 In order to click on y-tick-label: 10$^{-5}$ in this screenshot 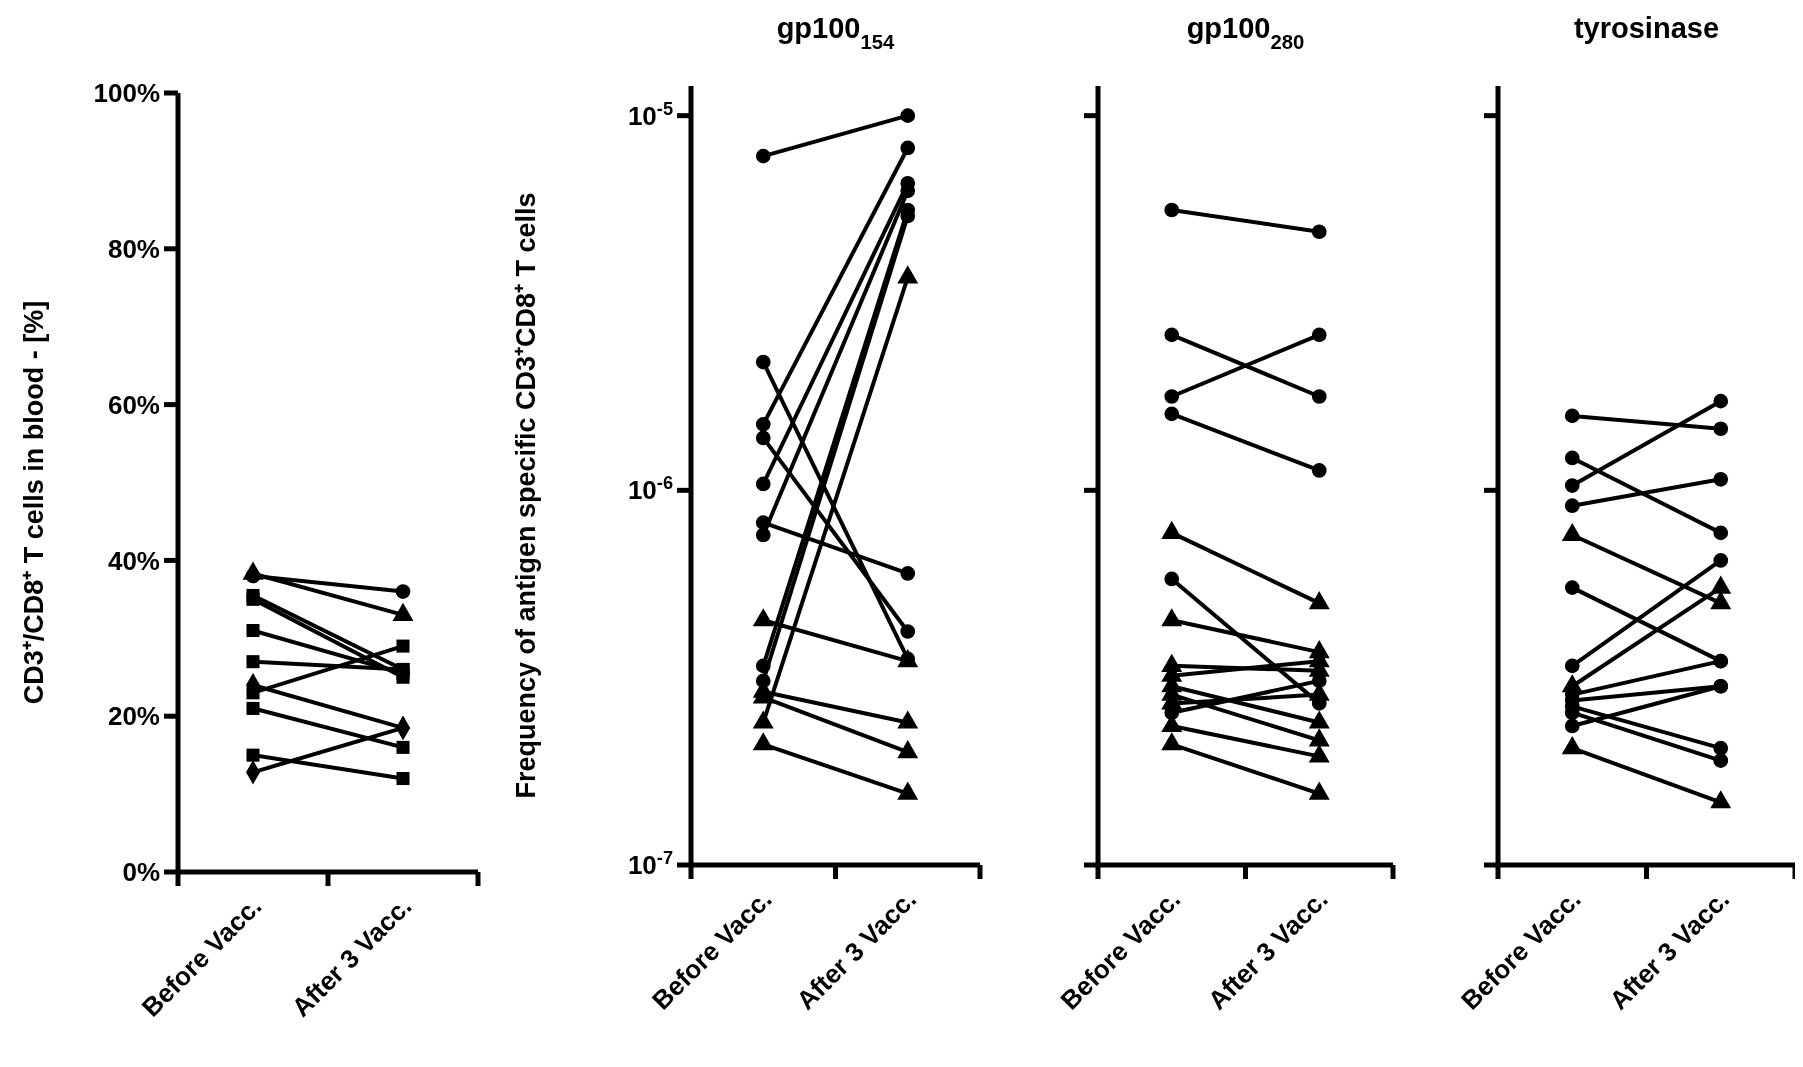, I will do `click(650, 114)`.